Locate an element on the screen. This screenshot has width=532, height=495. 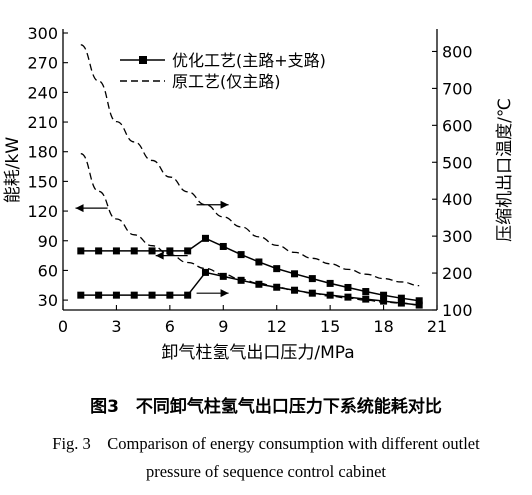
x-tick-label: 6 is located at coordinates (170, 326).